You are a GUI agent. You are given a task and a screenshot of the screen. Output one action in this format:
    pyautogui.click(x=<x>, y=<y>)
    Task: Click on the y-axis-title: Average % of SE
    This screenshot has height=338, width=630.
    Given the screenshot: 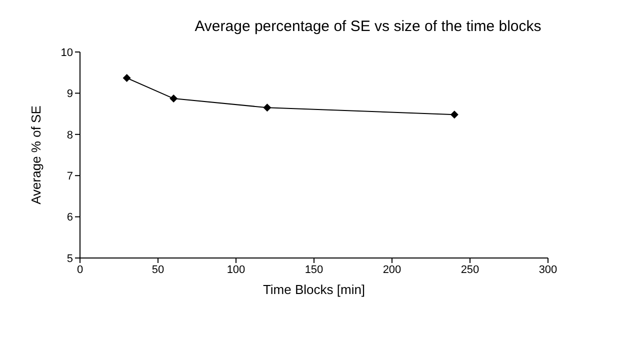 What is the action you would take?
    pyautogui.click(x=36, y=154)
    